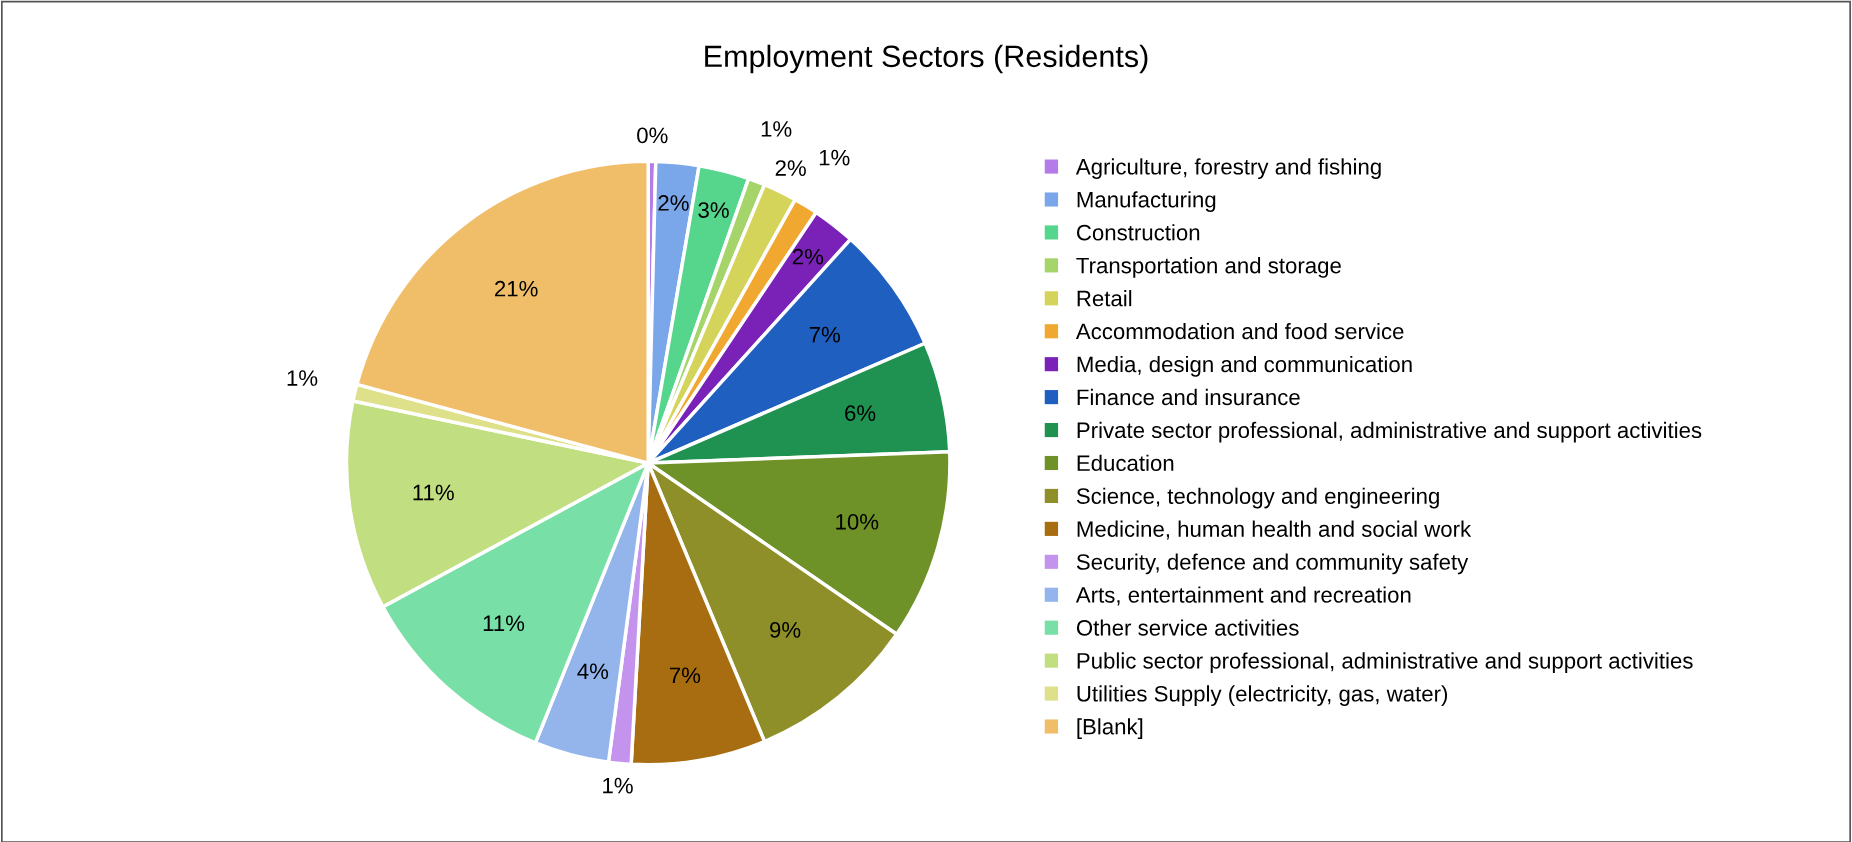 This screenshot has width=1852, height=842. I want to click on legend-label: Transportation and storage, so click(1208, 267).